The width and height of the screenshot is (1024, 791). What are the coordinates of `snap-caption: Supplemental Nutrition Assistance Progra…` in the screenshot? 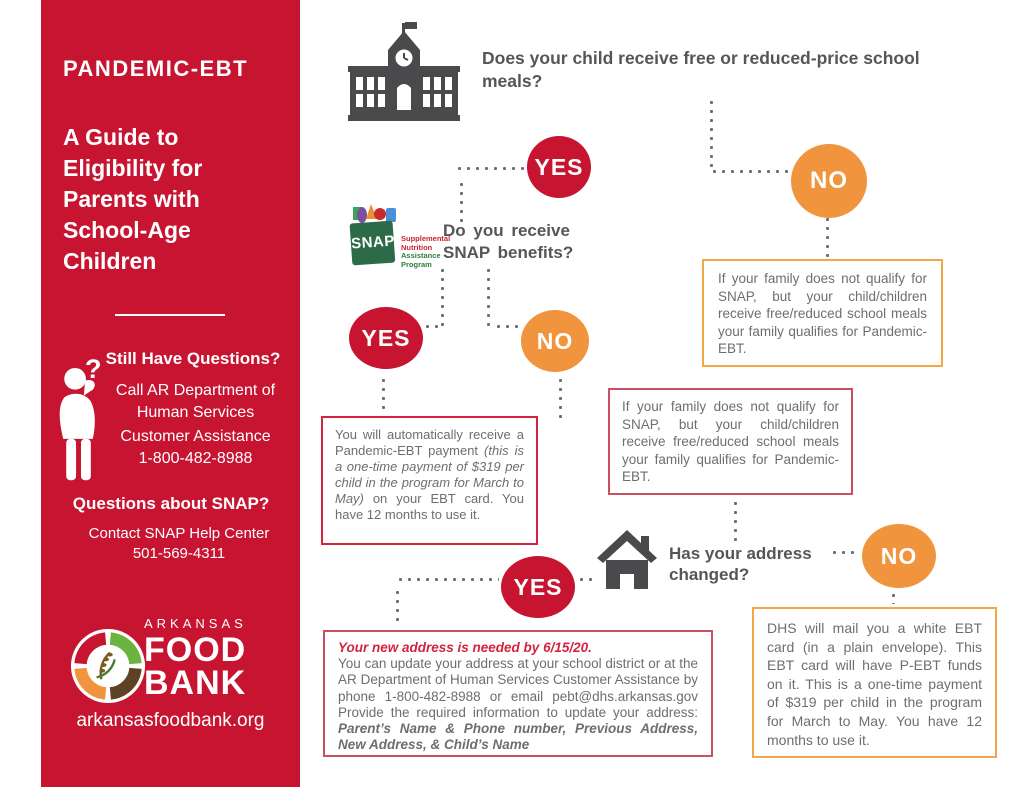 It's located at (426, 251).